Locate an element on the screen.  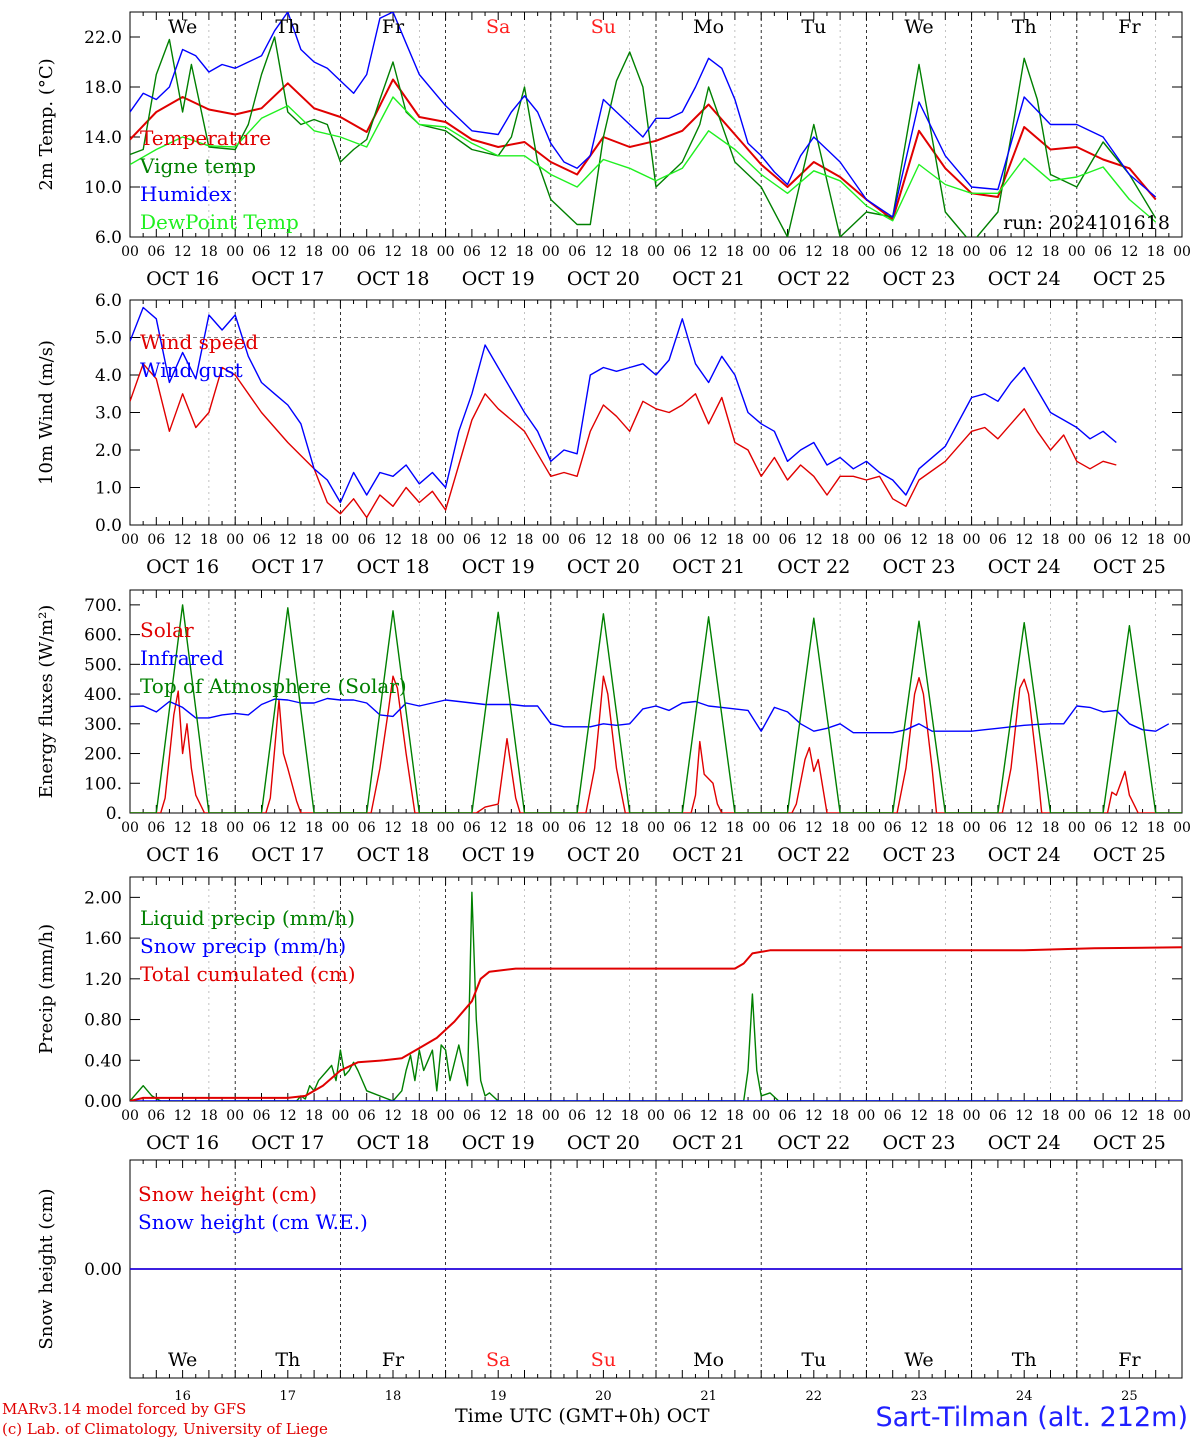
legend-entry: Infrared is located at coordinates (182, 658).